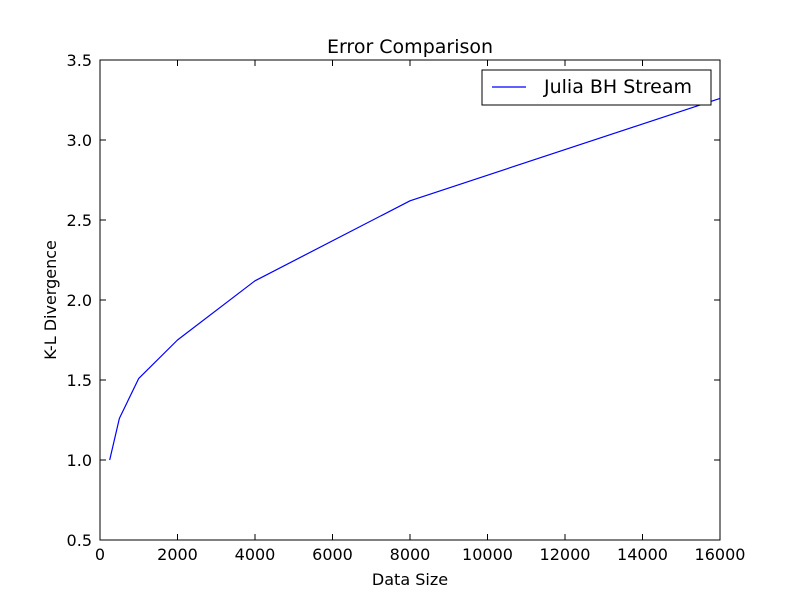  Describe the element at coordinates (177, 554) in the screenshot. I see `x-tick-label: 2000` at that location.